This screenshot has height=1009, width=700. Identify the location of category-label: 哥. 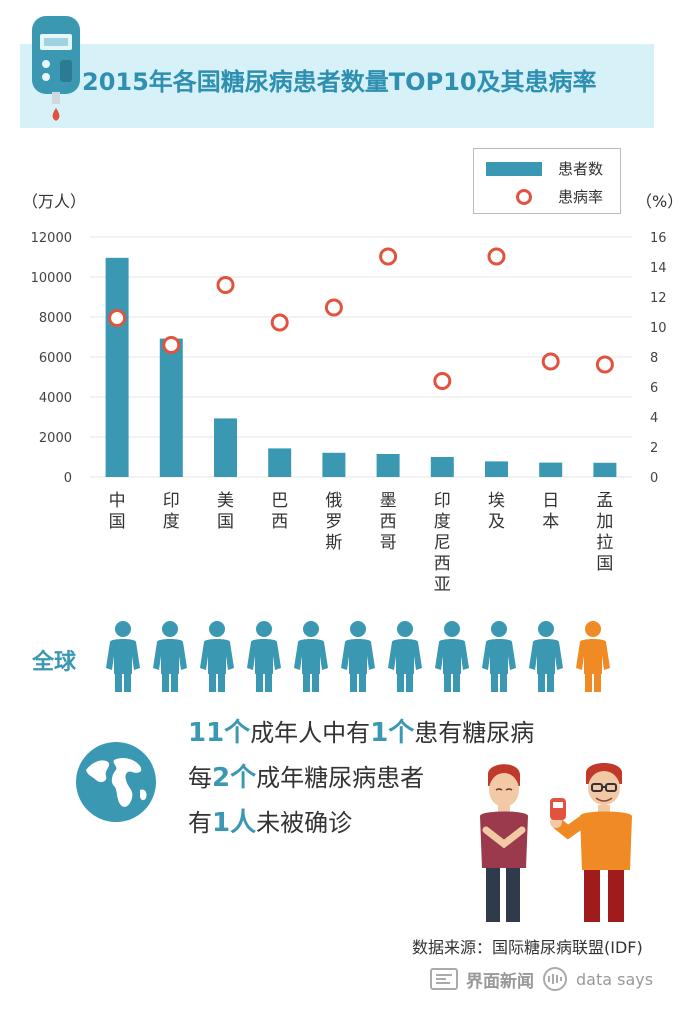
(388, 543).